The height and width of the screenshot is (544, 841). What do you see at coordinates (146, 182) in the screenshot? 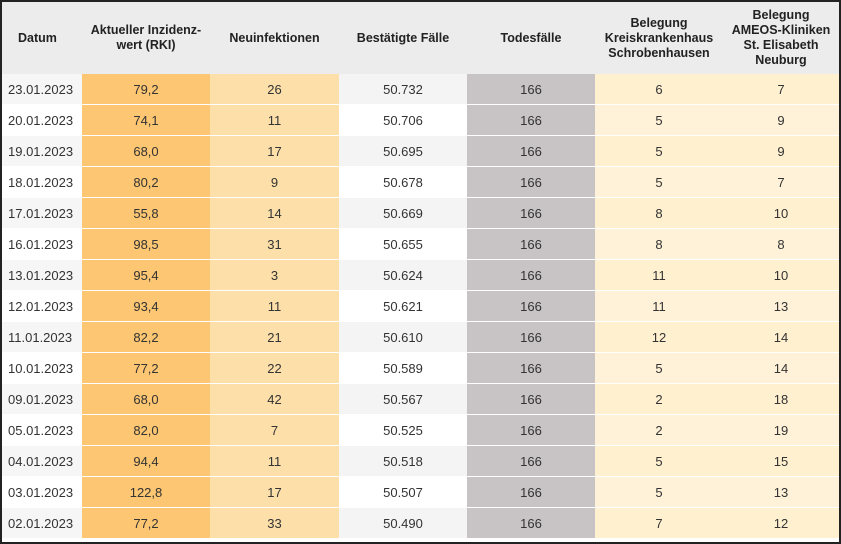
I see `table-cell: 80,2` at bounding box center [146, 182].